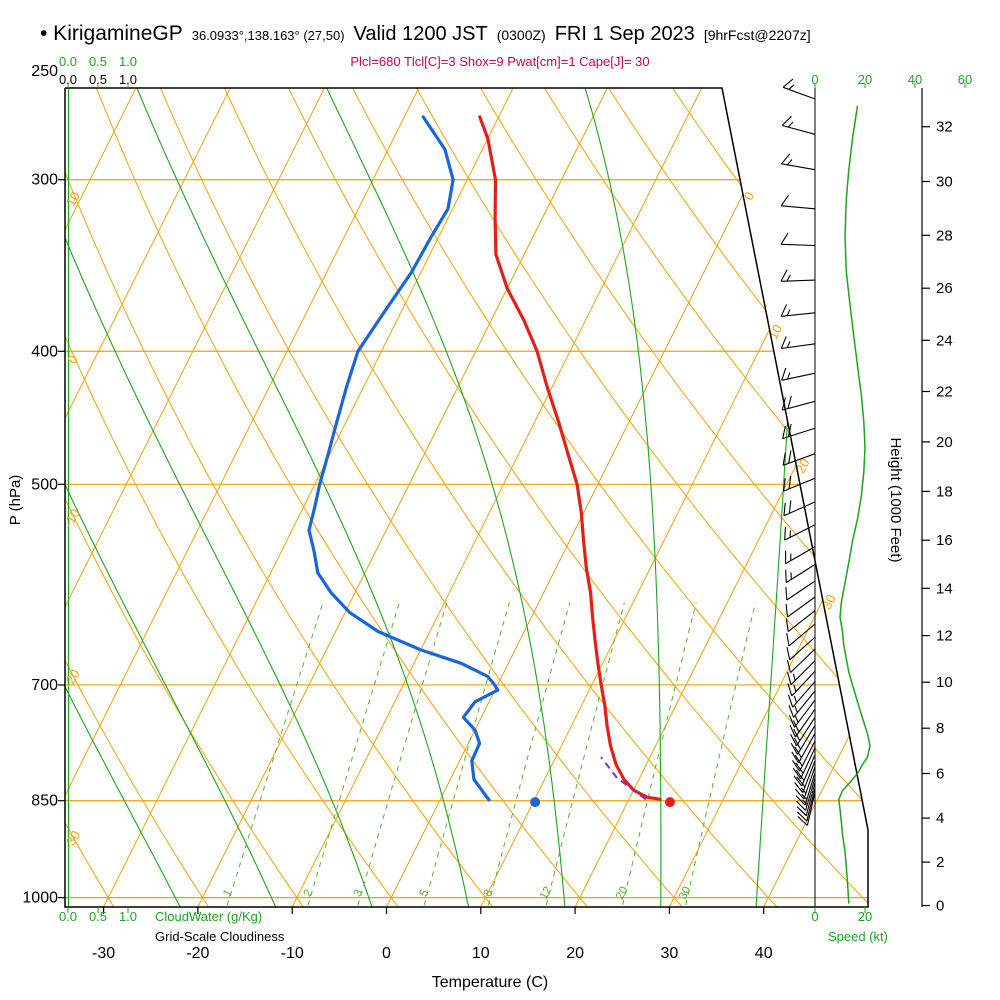  What do you see at coordinates (670, 802) in the screenshot?
I see `surface-temp-dot` at bounding box center [670, 802].